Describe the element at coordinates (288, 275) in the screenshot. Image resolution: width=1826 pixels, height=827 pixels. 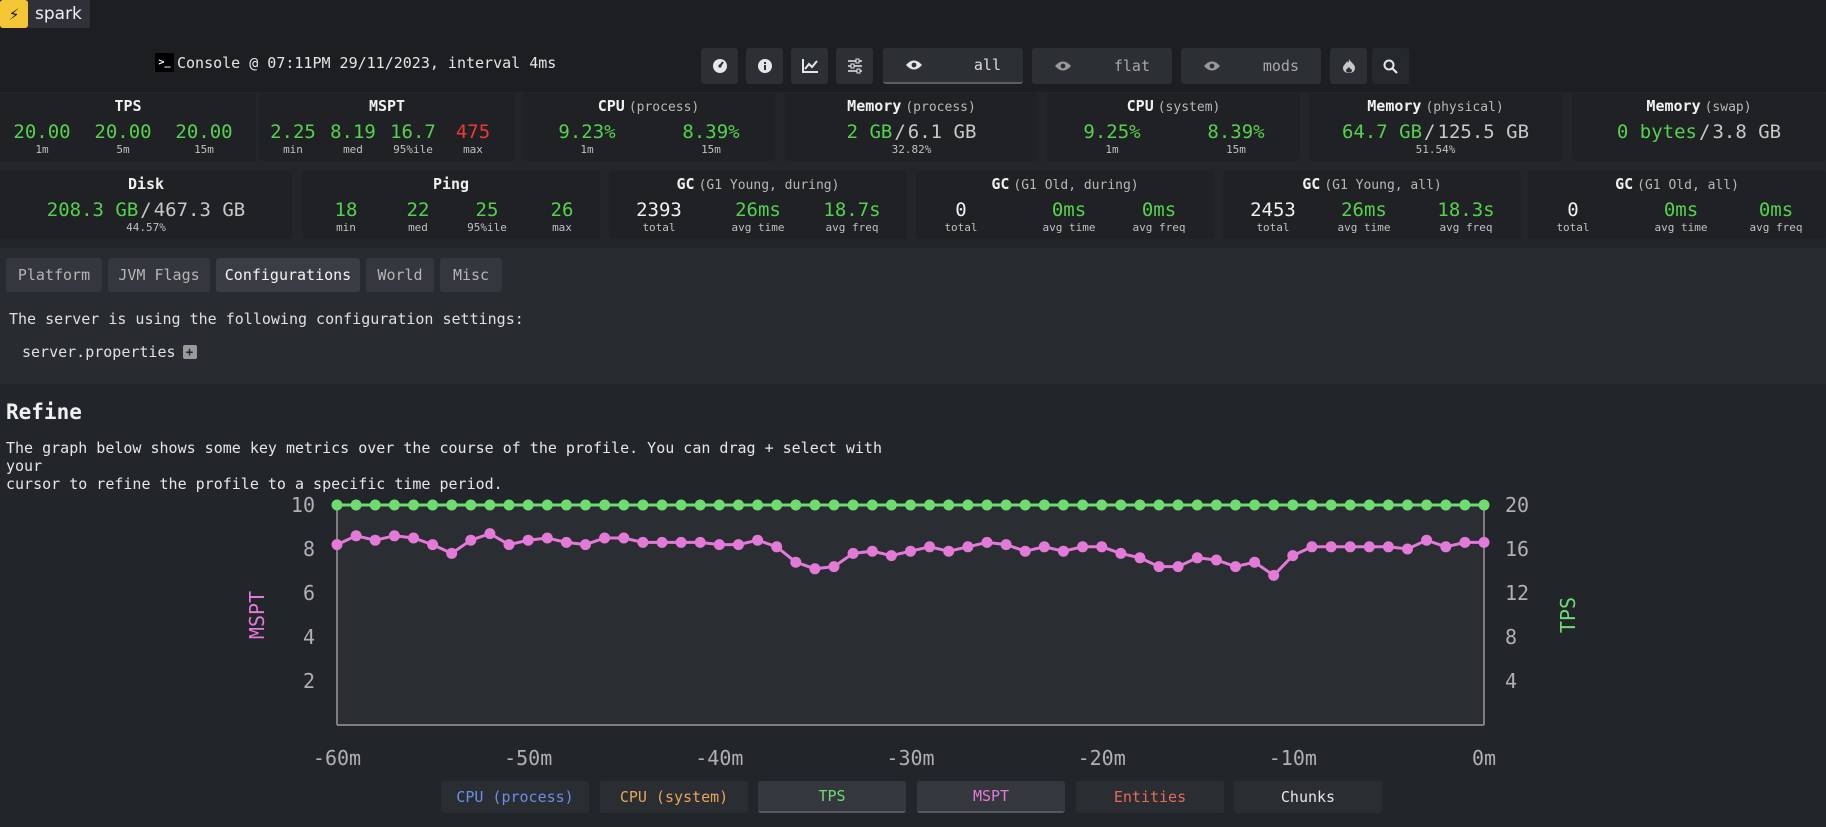
I see `tab-configurations: Configurations` at that location.